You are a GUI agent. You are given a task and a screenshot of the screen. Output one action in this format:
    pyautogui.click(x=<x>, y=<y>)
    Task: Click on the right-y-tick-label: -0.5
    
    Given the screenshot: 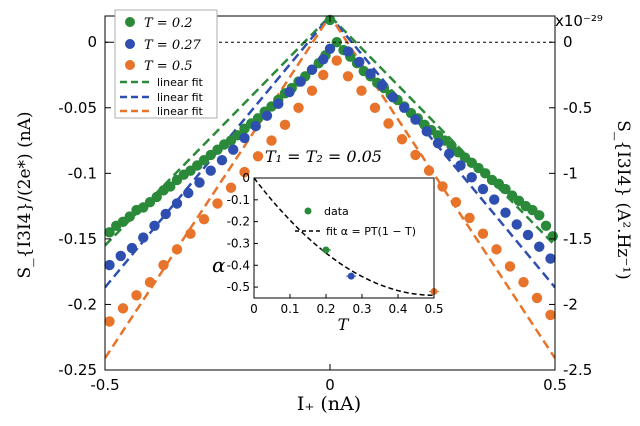 What is the action you would take?
    pyautogui.click(x=577, y=108)
    